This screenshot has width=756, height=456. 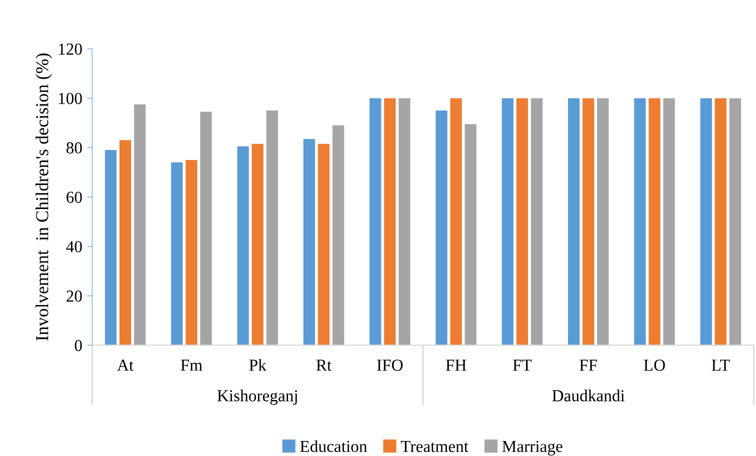 What do you see at coordinates (70, 49) in the screenshot?
I see `y-tick-label: 120` at bounding box center [70, 49].